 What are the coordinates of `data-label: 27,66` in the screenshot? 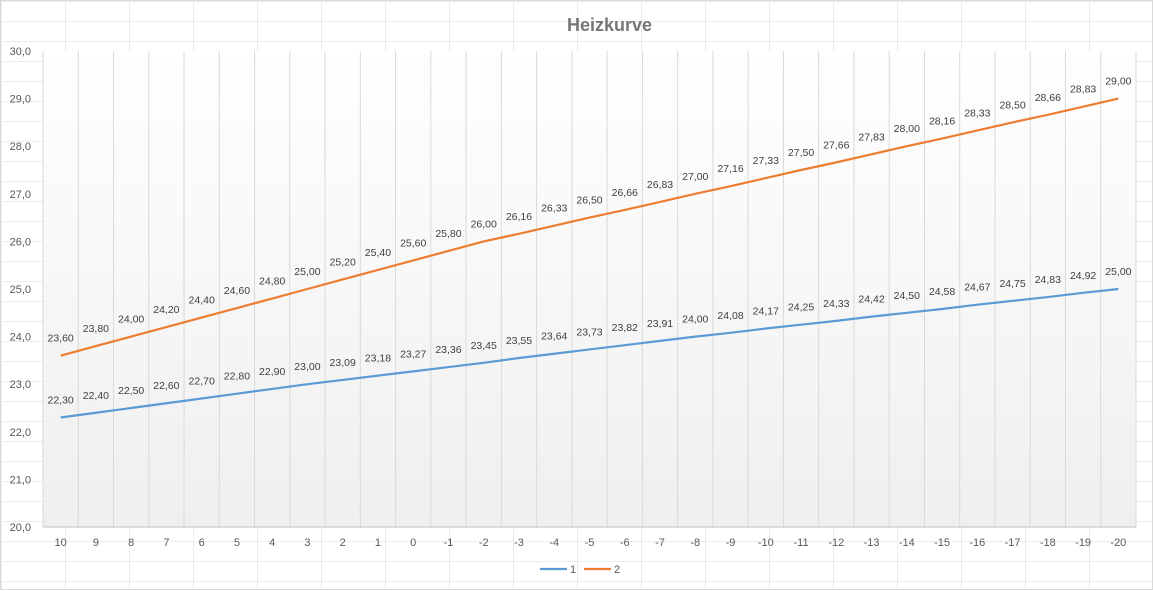 It's located at (836, 145).